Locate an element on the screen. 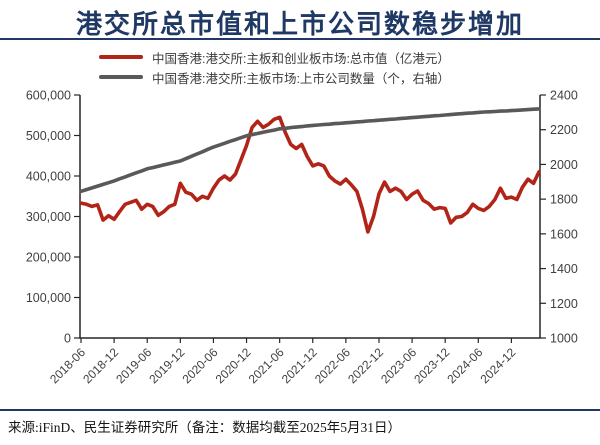 The image size is (600, 445). left-axis-tick-label: 600,000 is located at coordinates (48, 96).